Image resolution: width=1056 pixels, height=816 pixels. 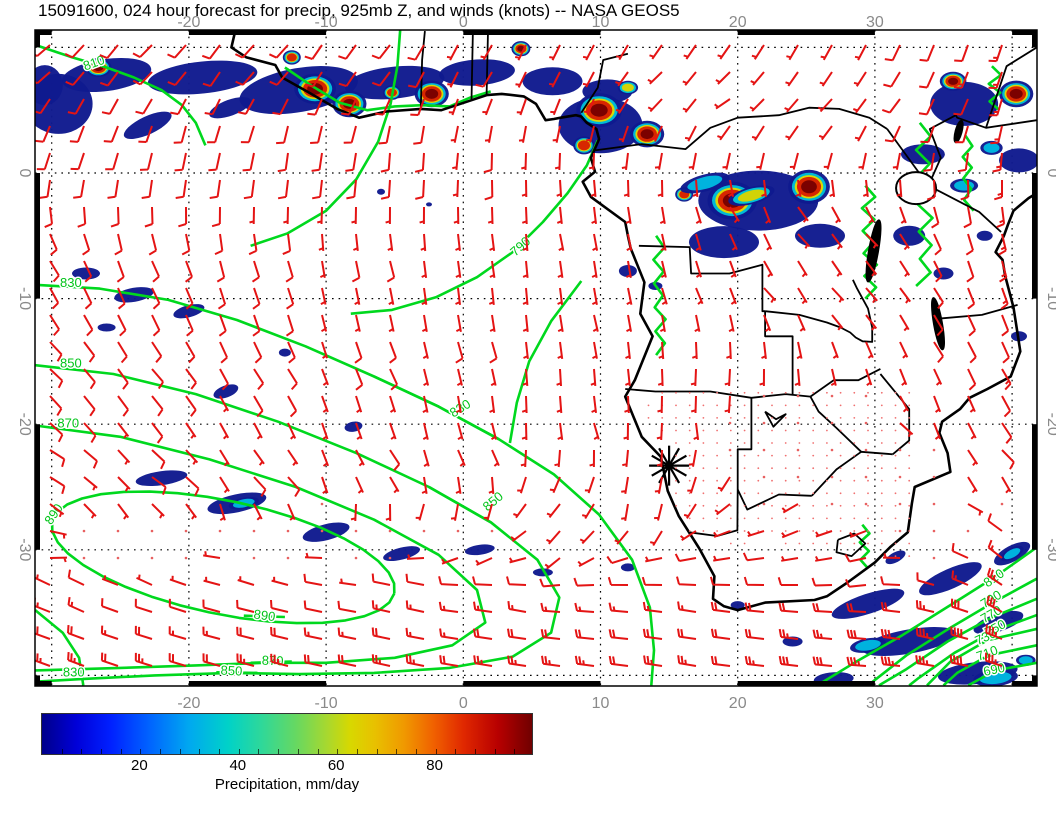 I want to click on frame-bar, so click(x=257, y=683).